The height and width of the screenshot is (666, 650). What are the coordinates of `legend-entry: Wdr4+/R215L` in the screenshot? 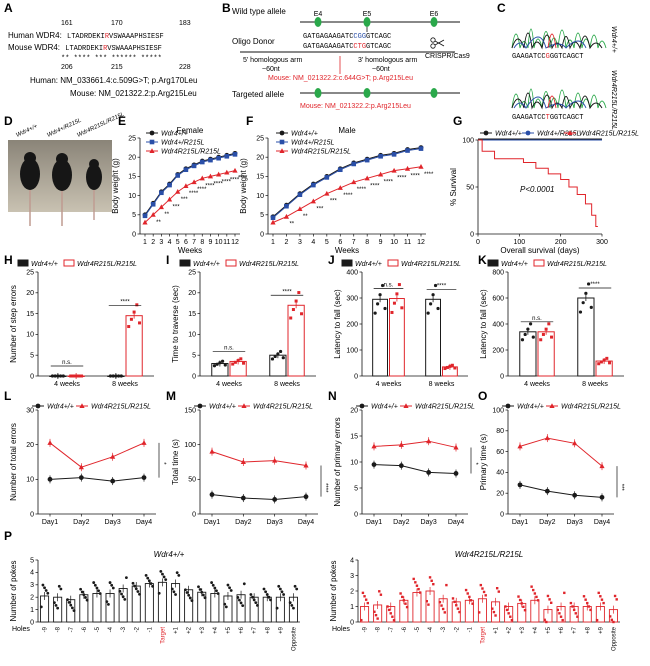 It's located at (182, 143).